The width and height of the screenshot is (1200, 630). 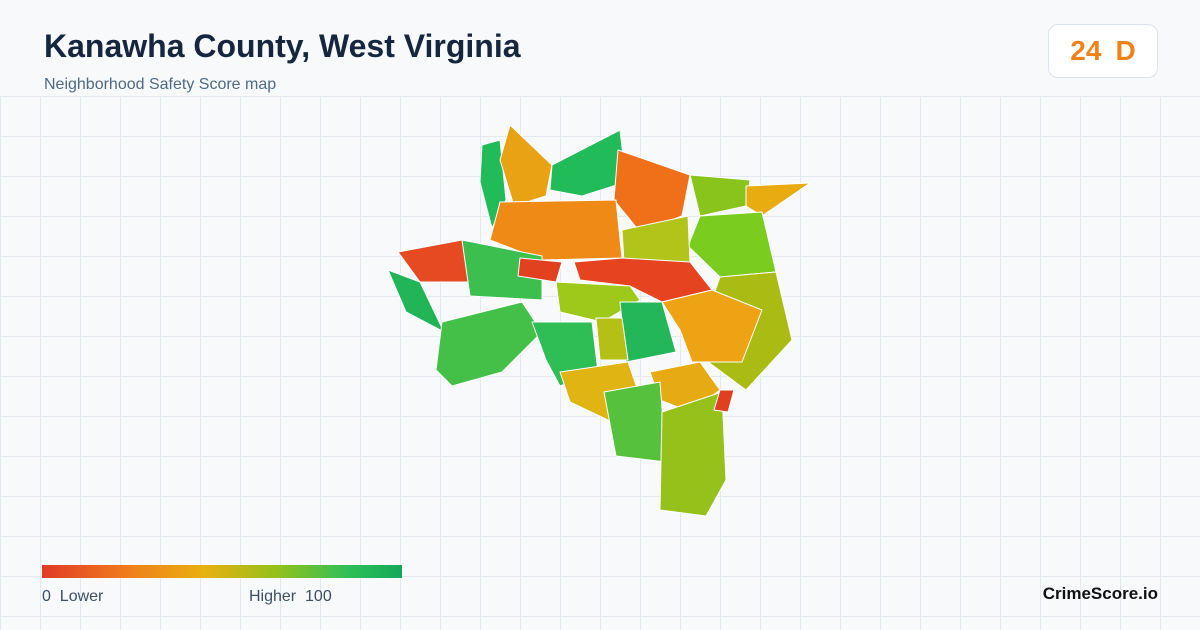 I want to click on title: Kanawha County, West Virginia, so click(x=282, y=46).